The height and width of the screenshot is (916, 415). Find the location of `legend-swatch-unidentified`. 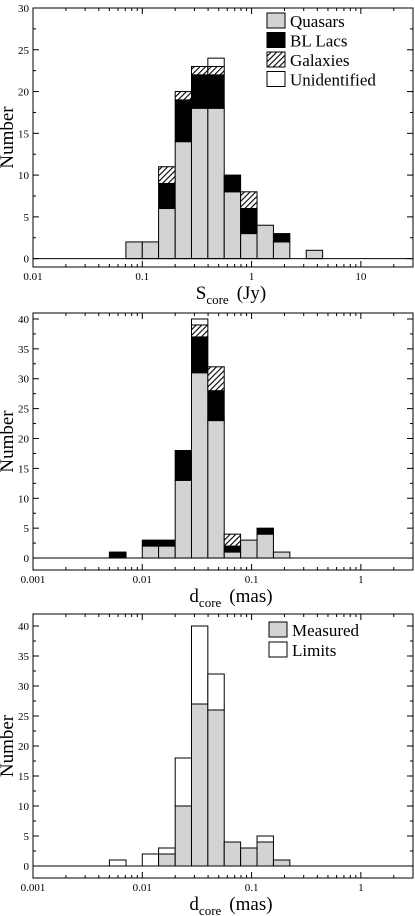

legend-swatch-unidentified is located at coordinates (276, 79).